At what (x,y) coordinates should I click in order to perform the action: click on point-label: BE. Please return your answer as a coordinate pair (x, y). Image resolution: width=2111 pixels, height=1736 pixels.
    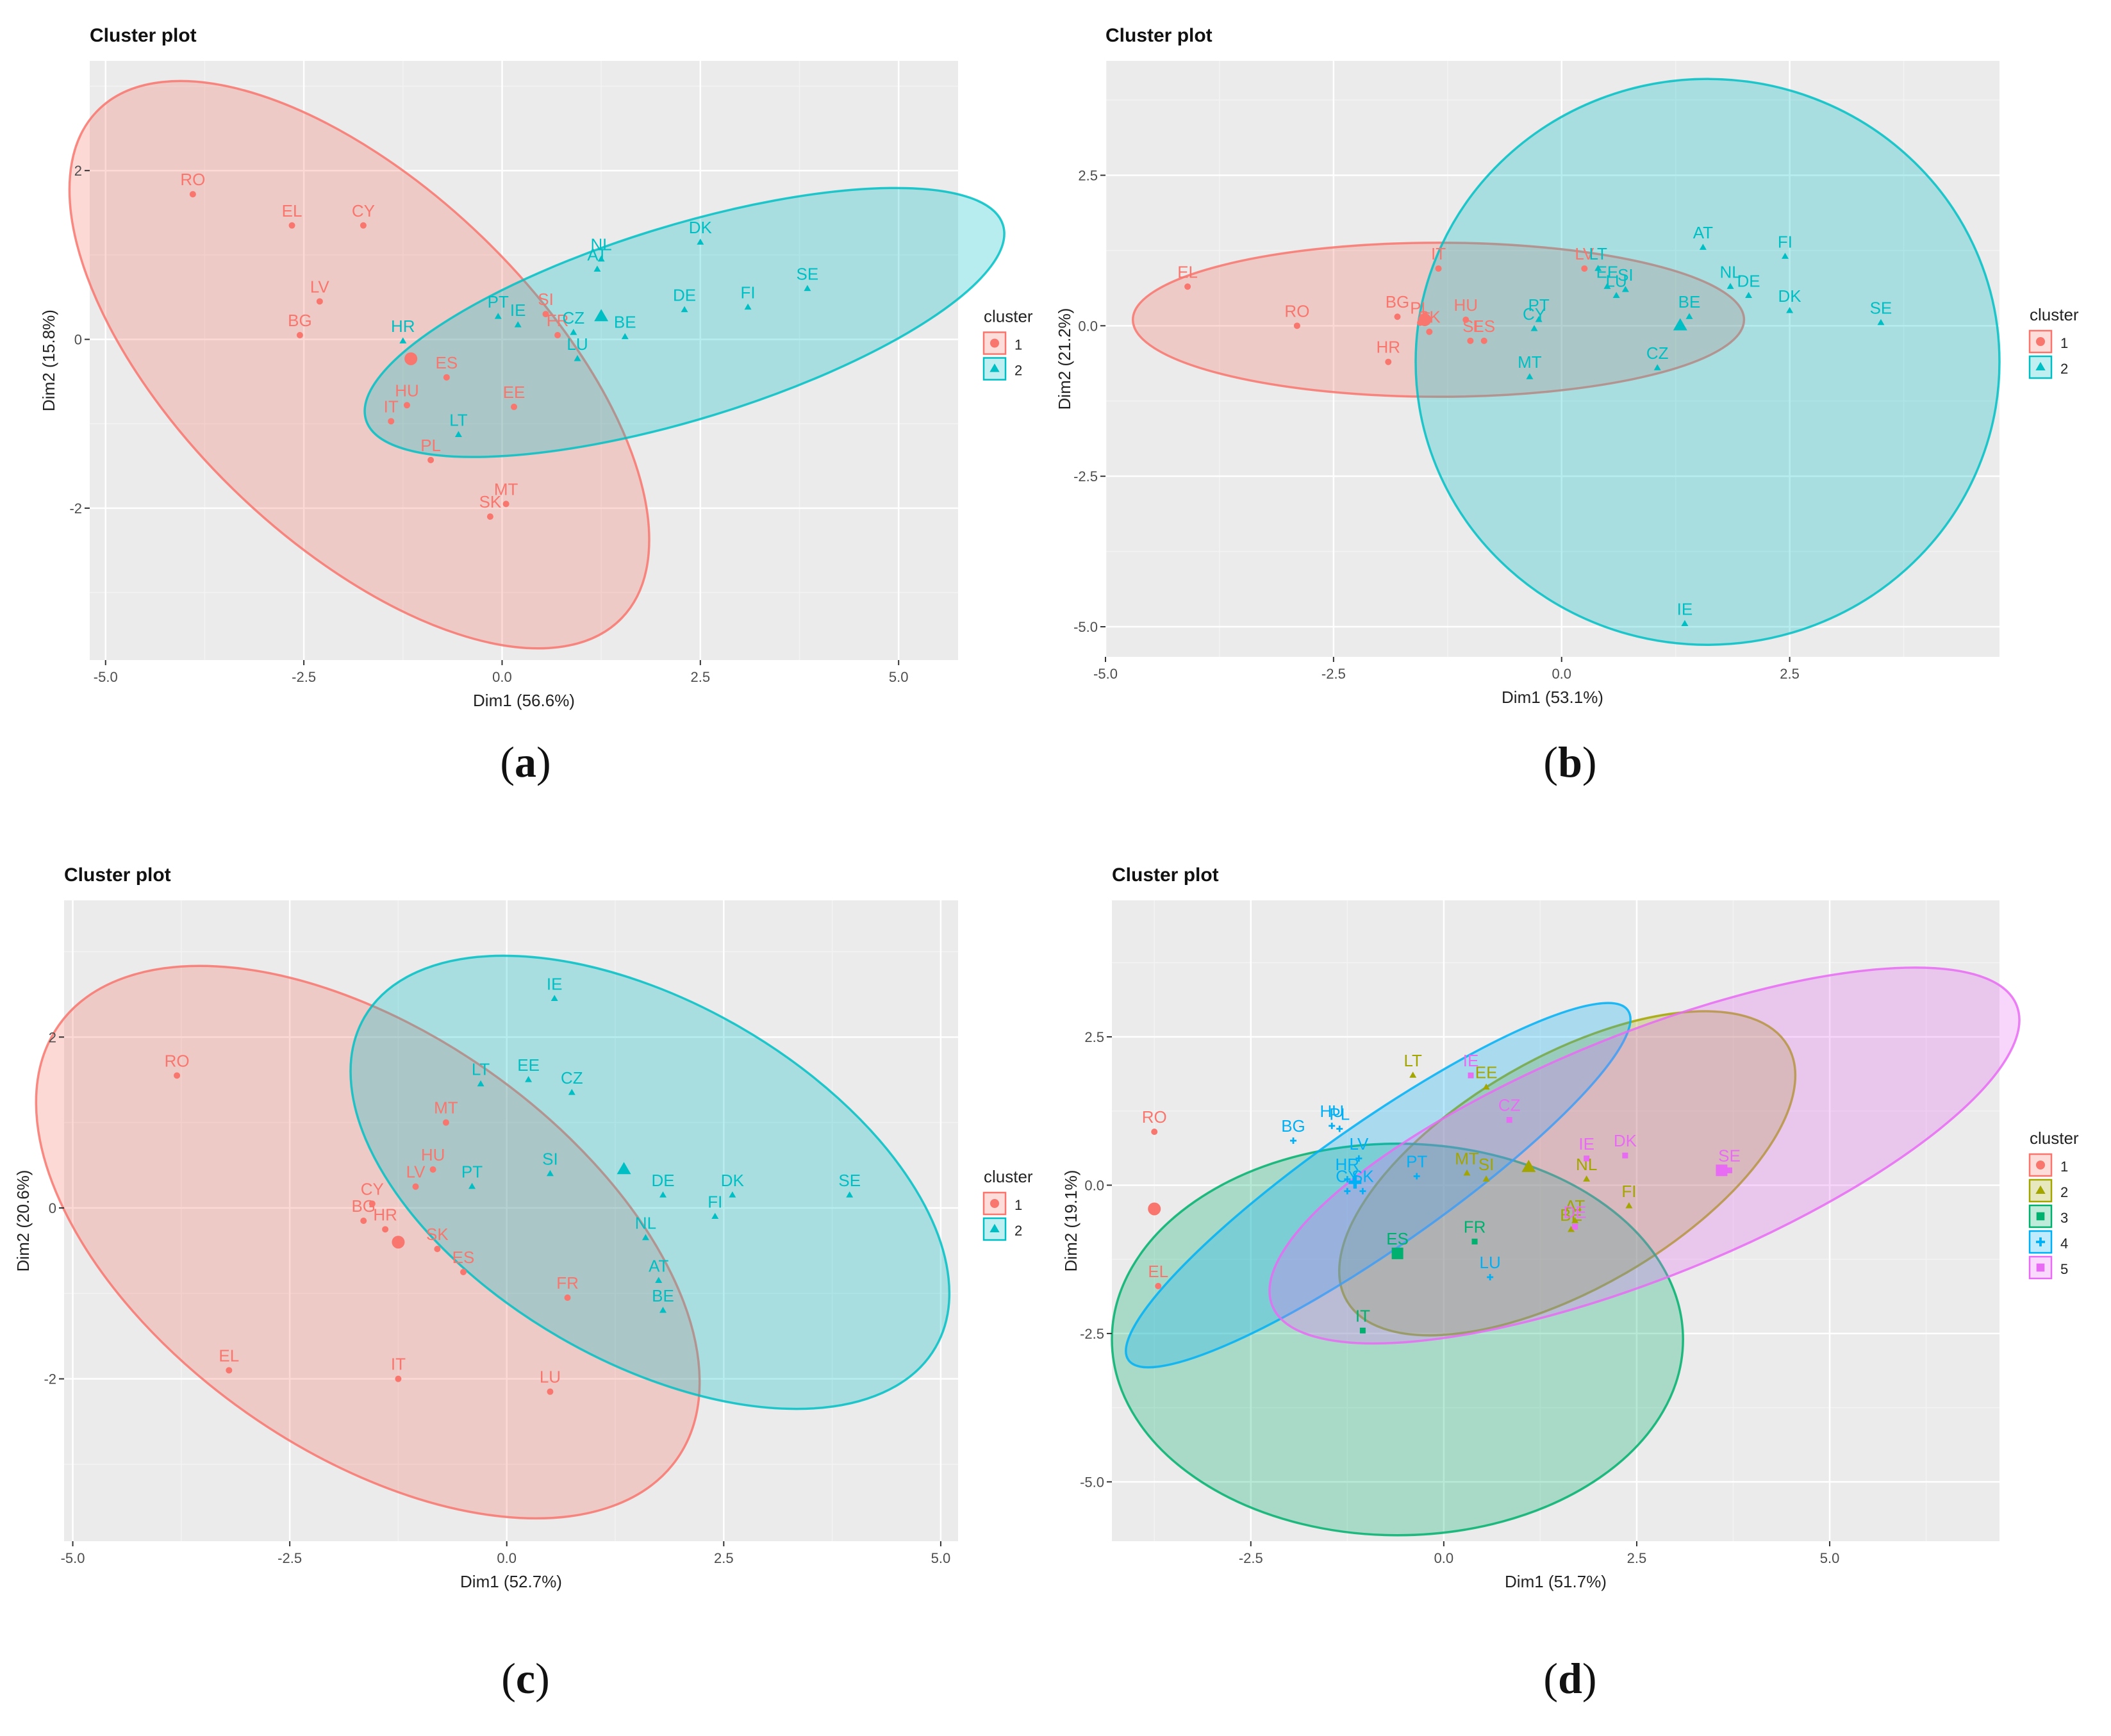
    Looking at the image, I should click on (1571, 1215).